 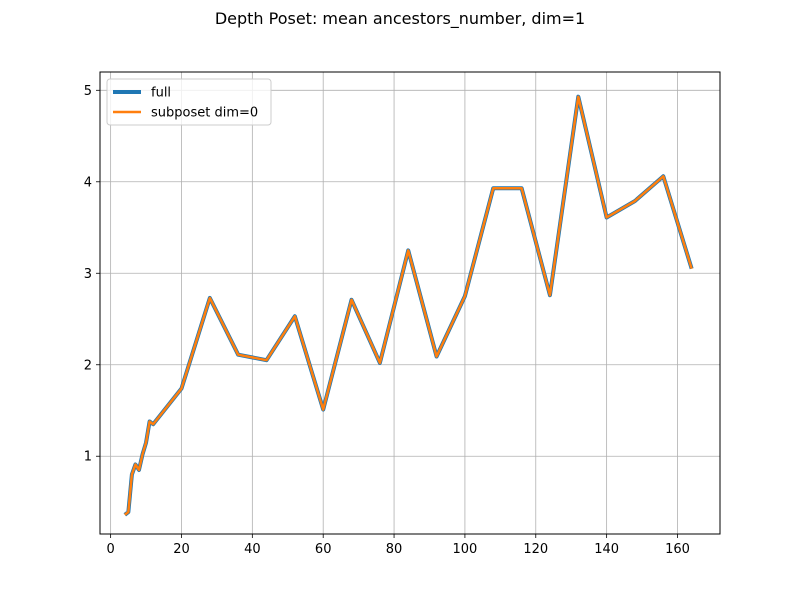 I want to click on x-tick-label: 140, so click(x=606, y=549).